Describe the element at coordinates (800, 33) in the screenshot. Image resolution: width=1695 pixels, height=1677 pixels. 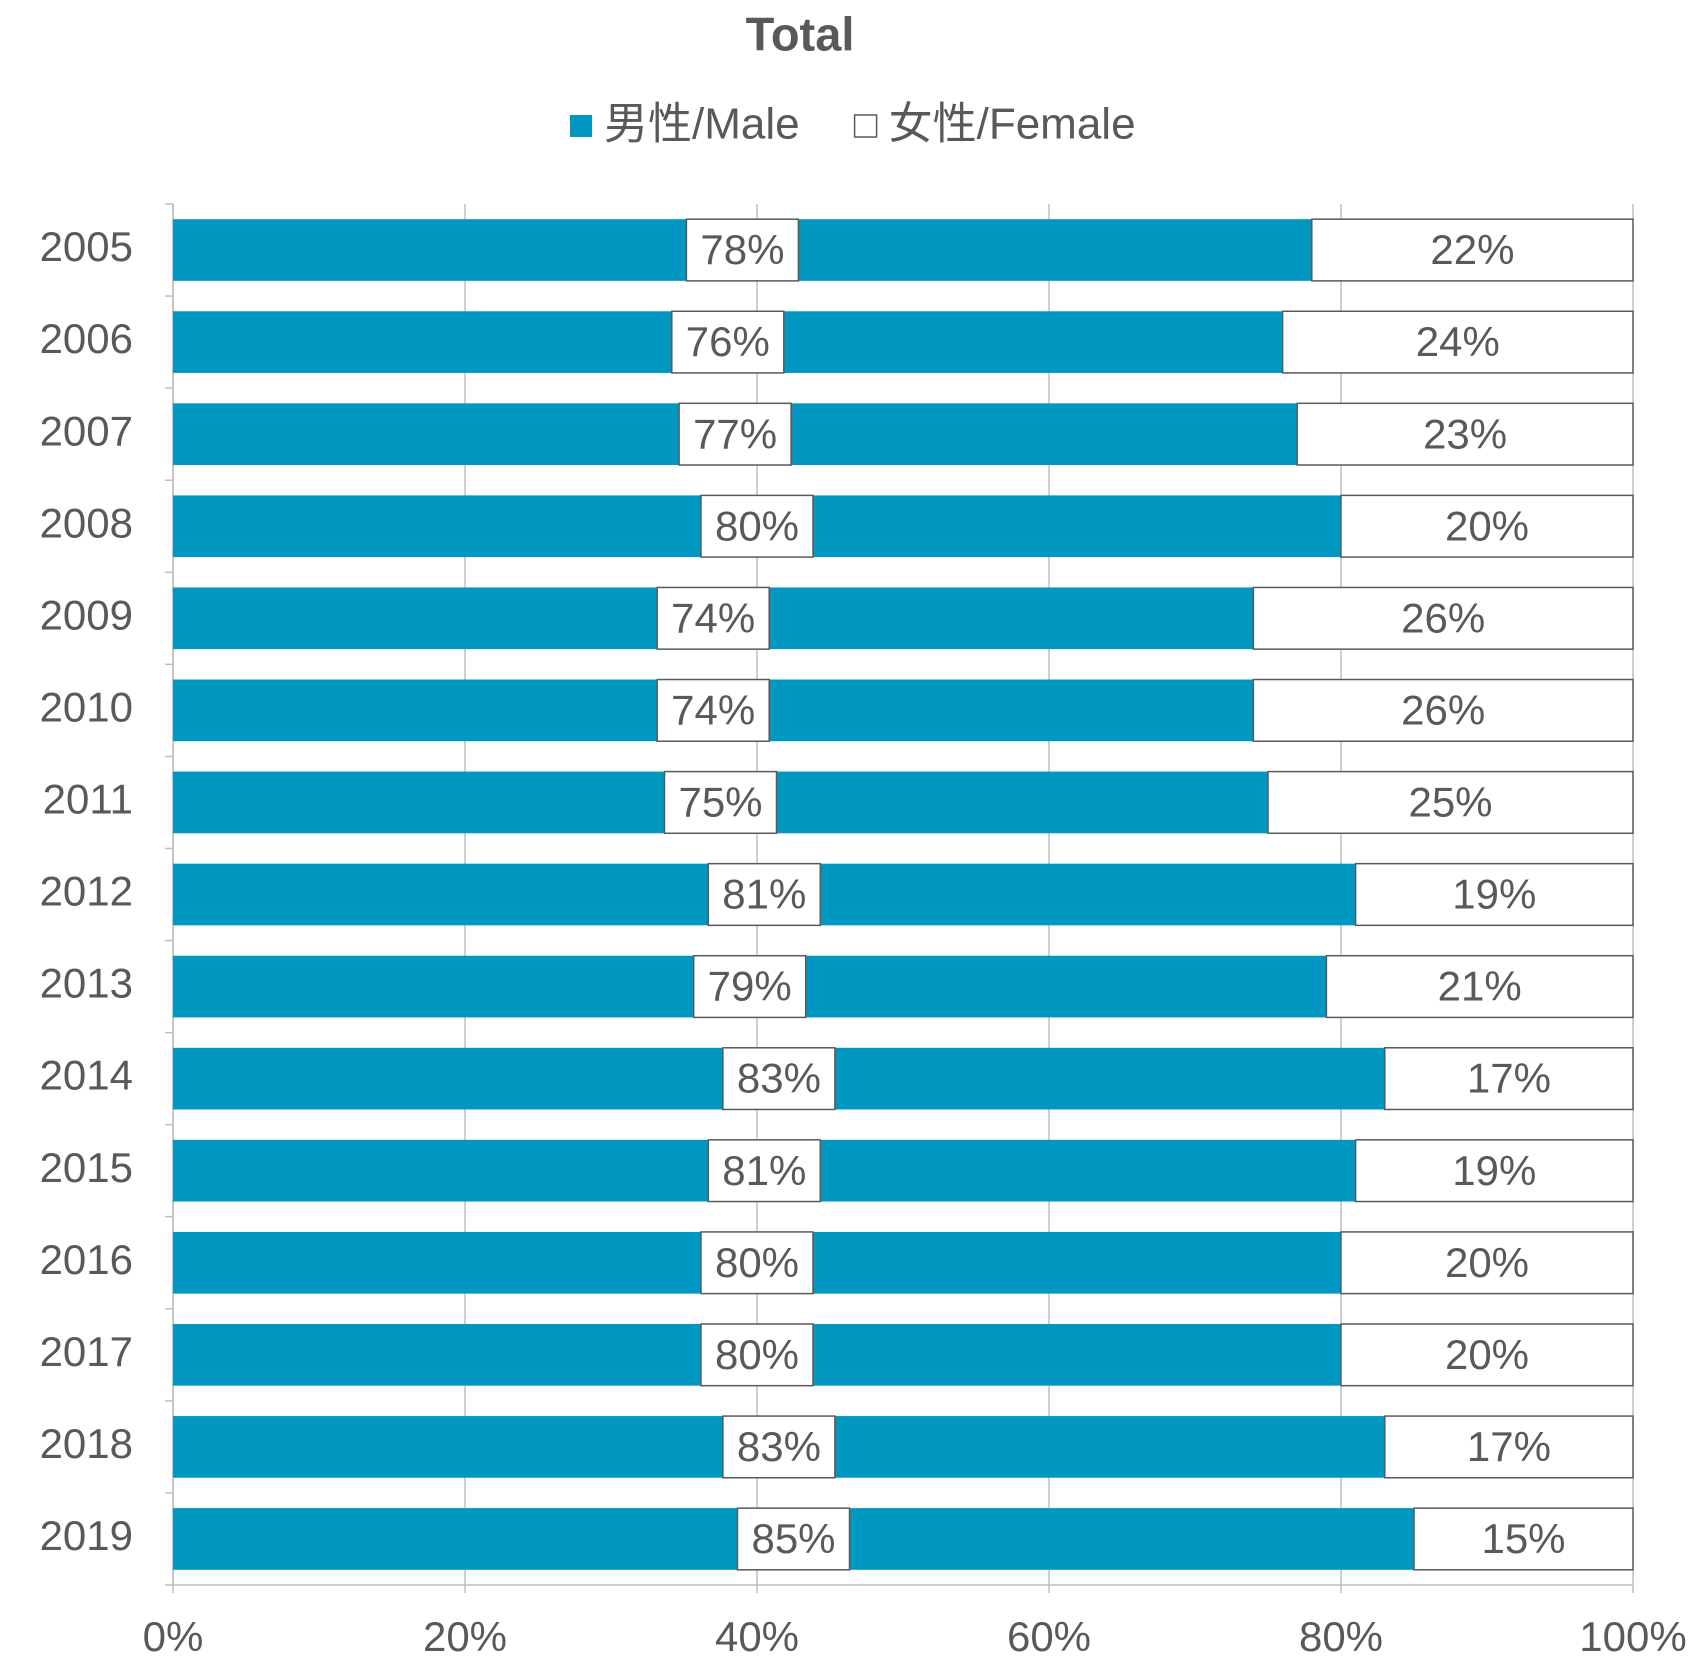
I see `chart-title: Total` at that location.